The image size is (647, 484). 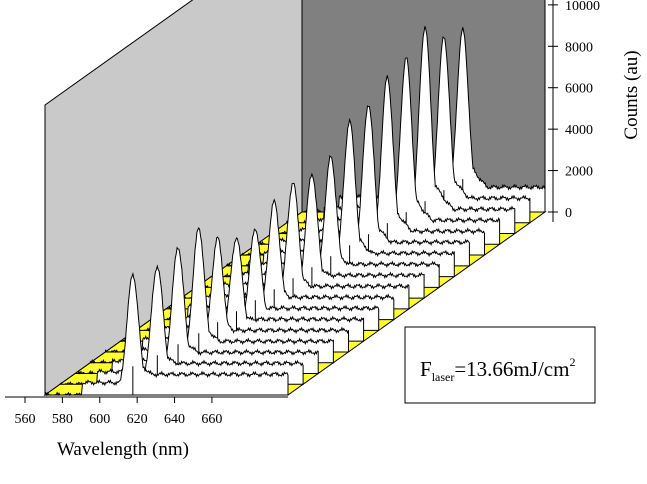 I want to click on x-tick-label: 580, so click(x=62, y=419).